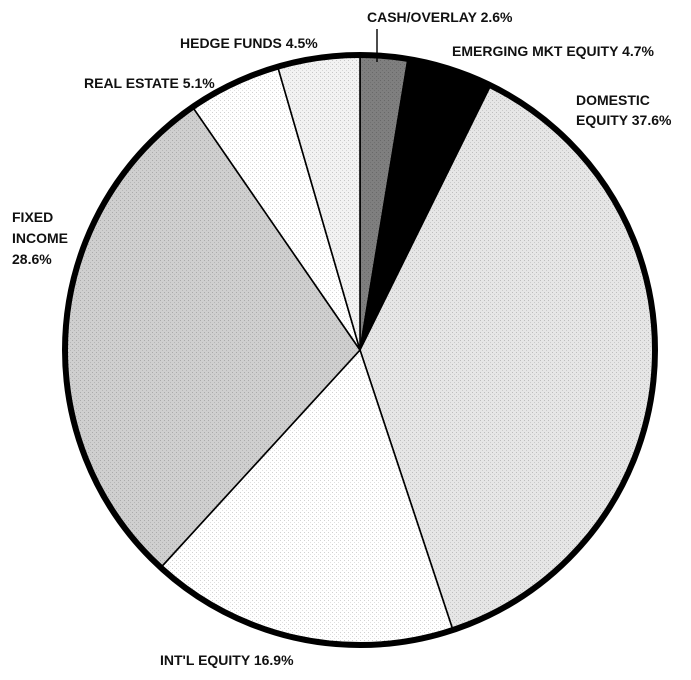 The image size is (691, 680). I want to click on pie-label-line: HEDGE FUNDS 4.5%, so click(249, 43).